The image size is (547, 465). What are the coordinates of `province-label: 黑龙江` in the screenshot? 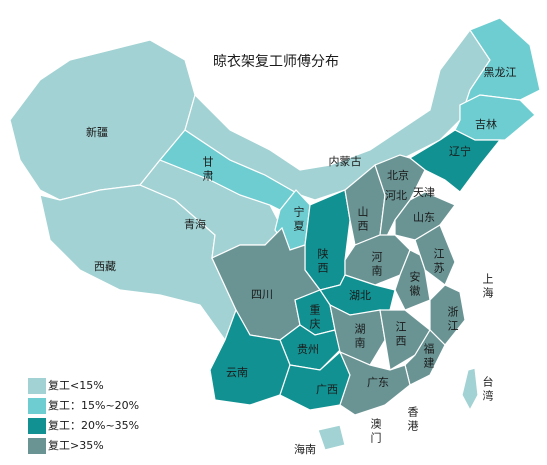 It's located at (500, 72).